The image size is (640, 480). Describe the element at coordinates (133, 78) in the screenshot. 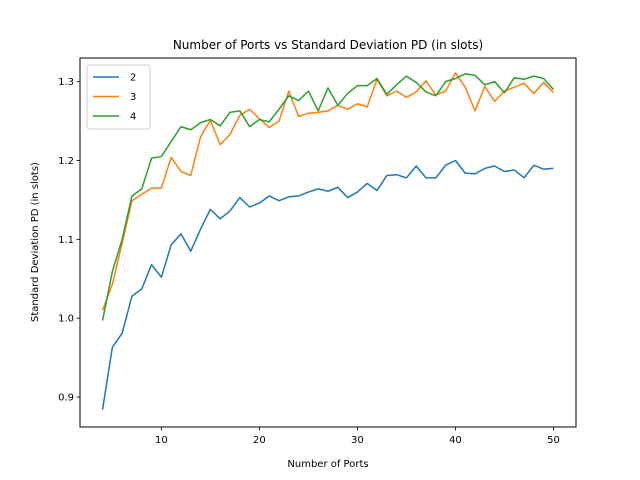

I see `legend-label-2: 2` at that location.